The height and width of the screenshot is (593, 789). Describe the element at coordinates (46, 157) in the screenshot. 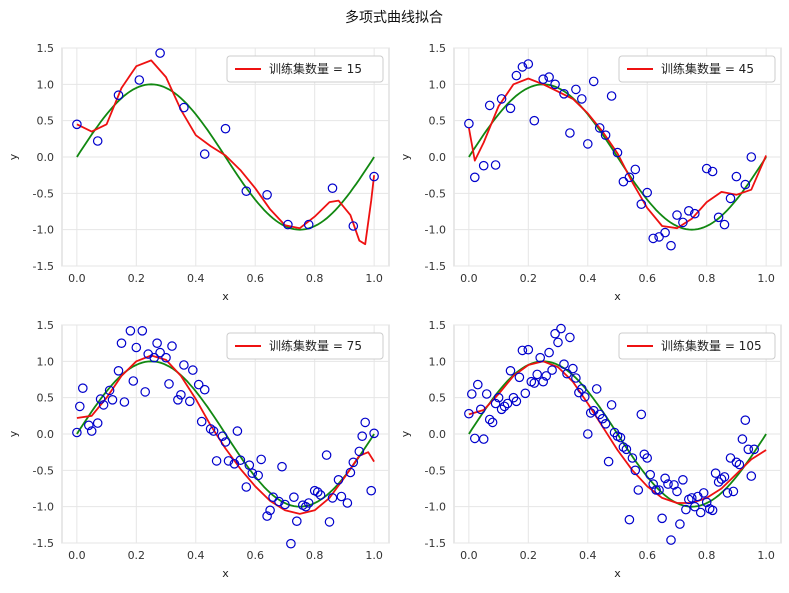

I see `y-tick-label: 0.0` at that location.